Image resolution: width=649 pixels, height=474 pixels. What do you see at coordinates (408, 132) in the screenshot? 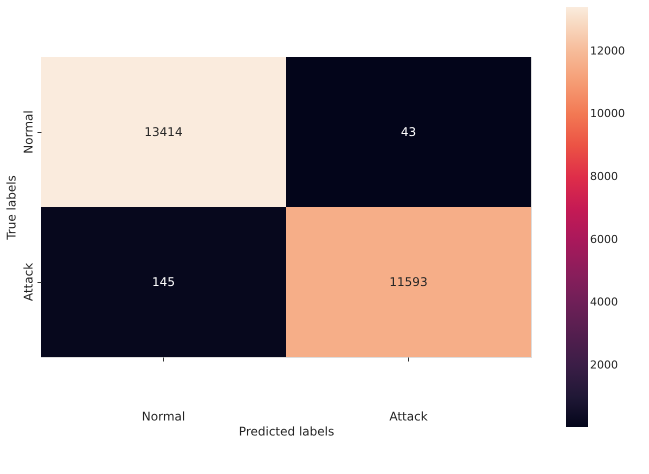
I see `data-label: 43` at bounding box center [408, 132].